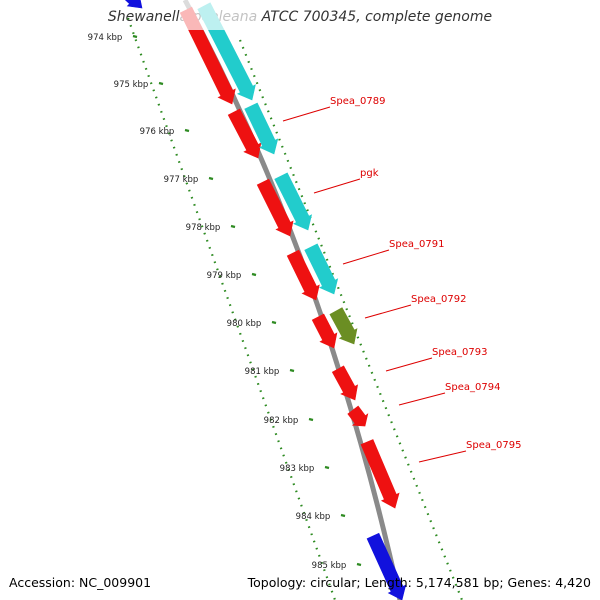  I want to click on tick-label: 984 kbp, so click(313, 517).